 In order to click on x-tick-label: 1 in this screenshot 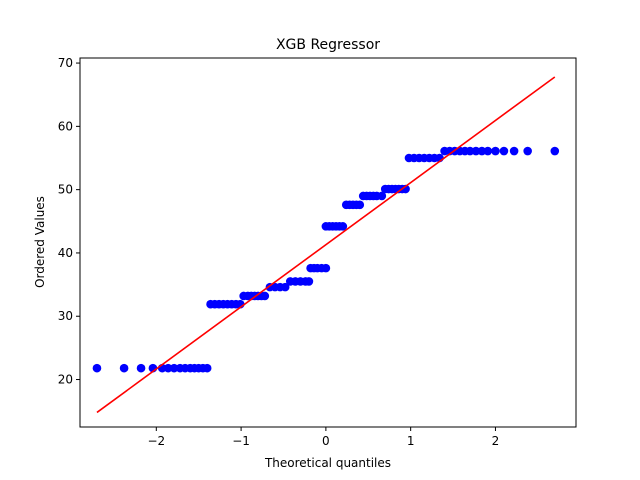, I will do `click(411, 441)`.